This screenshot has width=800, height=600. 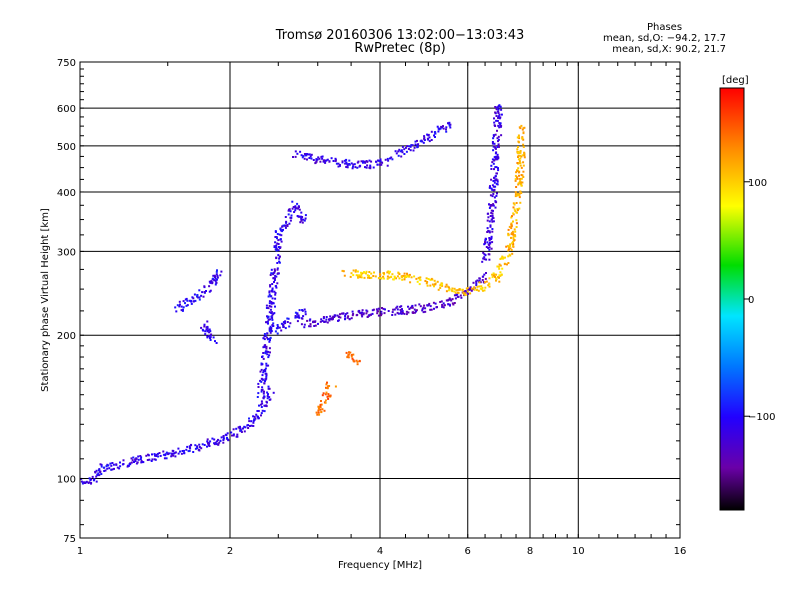 What do you see at coordinates (400, 35) in the screenshot?
I see `chart-title-line1: Tromsø 20160306 13:02:00−13:03:43` at bounding box center [400, 35].